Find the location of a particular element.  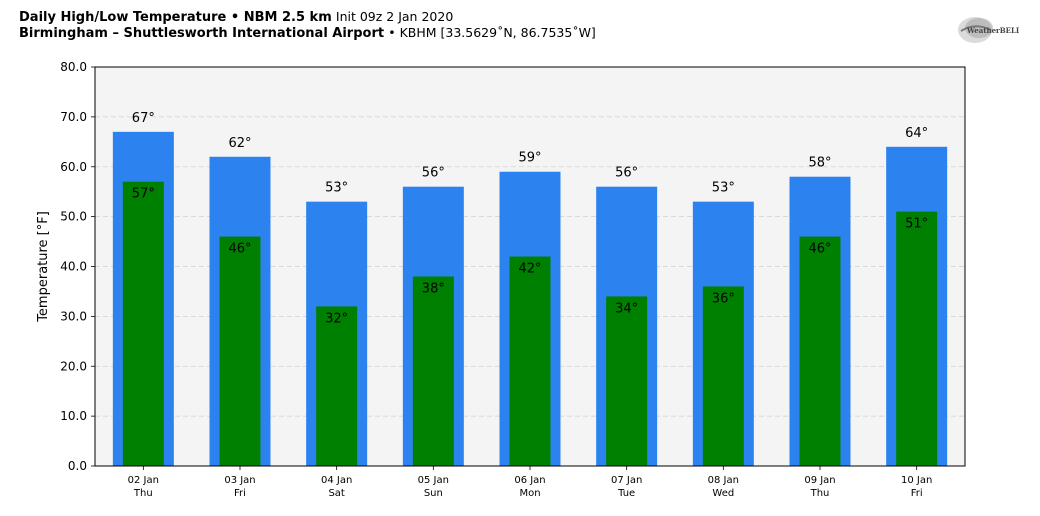

low-label-5: 34° is located at coordinates (626, 308).